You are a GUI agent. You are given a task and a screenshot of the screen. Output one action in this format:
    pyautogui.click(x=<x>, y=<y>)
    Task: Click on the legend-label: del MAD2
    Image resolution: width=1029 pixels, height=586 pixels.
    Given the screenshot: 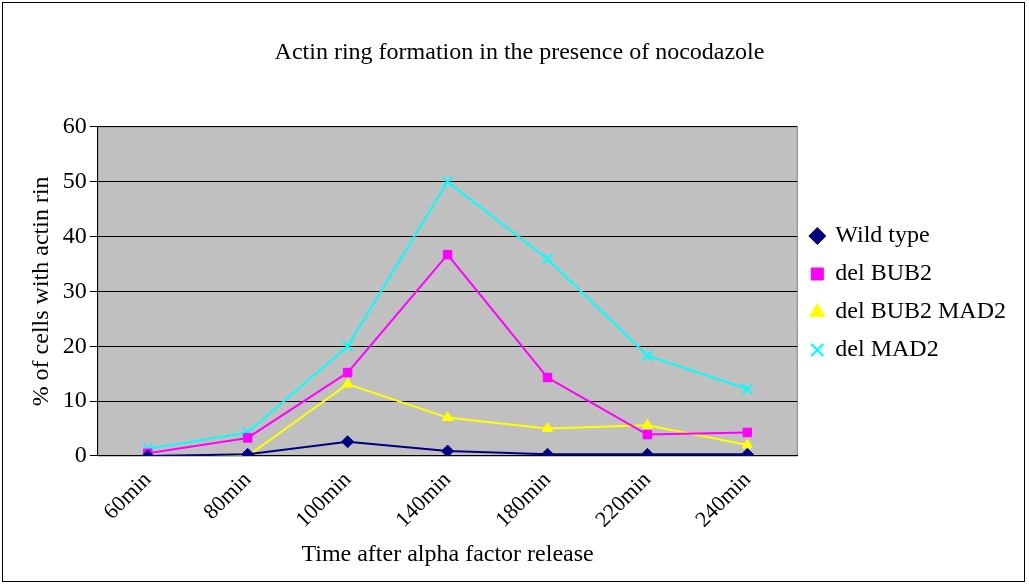 What is the action you would take?
    pyautogui.click(x=887, y=348)
    